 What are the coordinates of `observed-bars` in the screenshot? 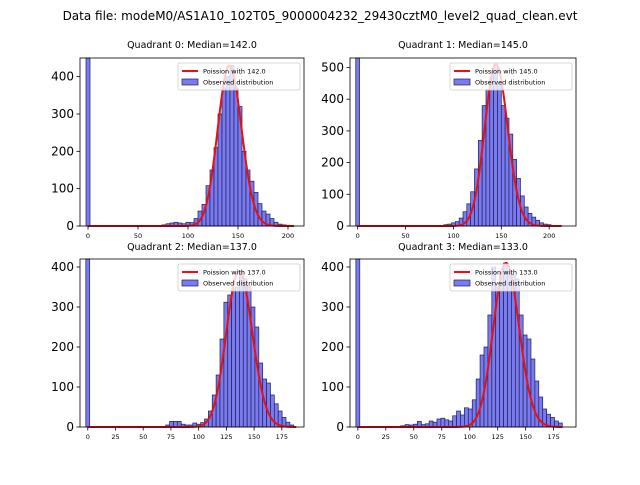 It's located at (455, 142).